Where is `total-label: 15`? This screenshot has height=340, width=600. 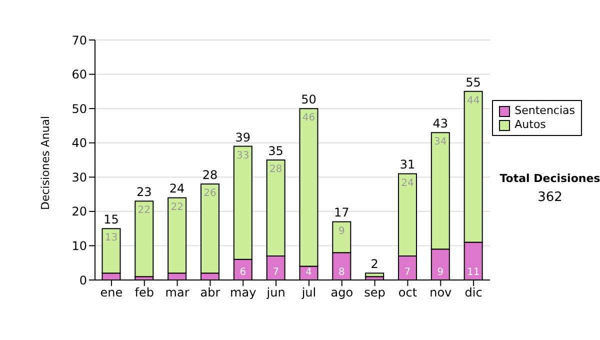 total-label: 15 is located at coordinates (111, 219).